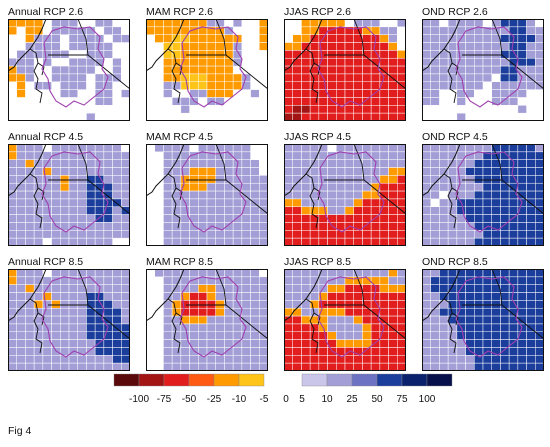  What do you see at coordinates (79, 186) in the screenshot?
I see `country-border` at bounding box center [79, 186].